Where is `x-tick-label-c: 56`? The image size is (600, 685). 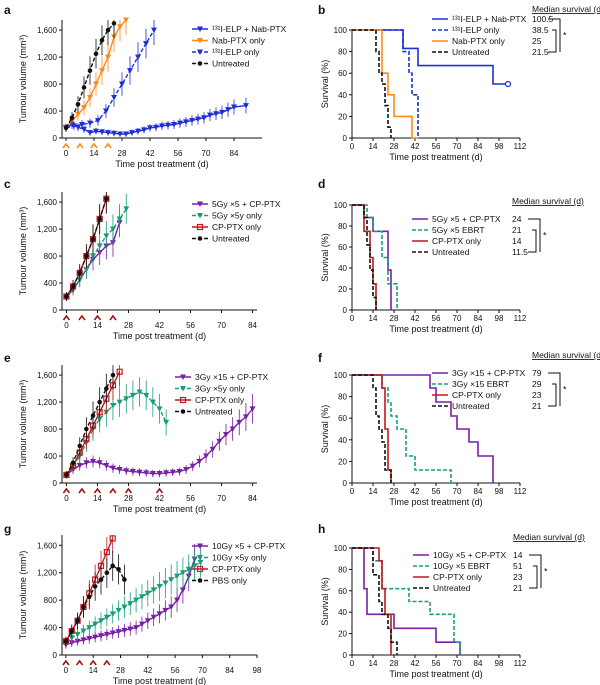 x-tick-label-c: 56 is located at coordinates (190, 325).